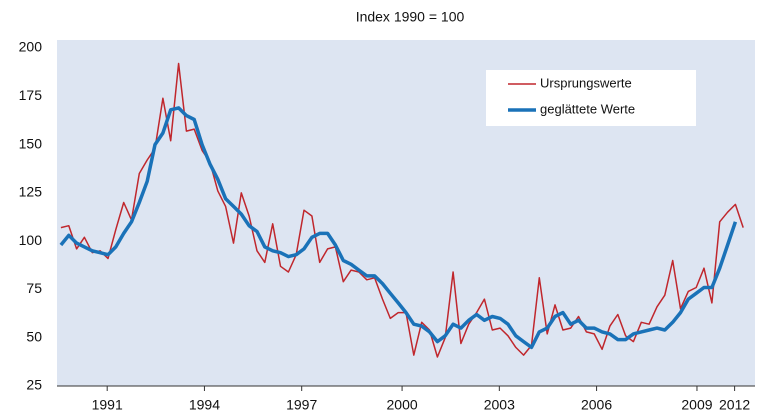  Describe the element at coordinates (31, 192) in the screenshot. I see `y-tick-label: 125` at that location.